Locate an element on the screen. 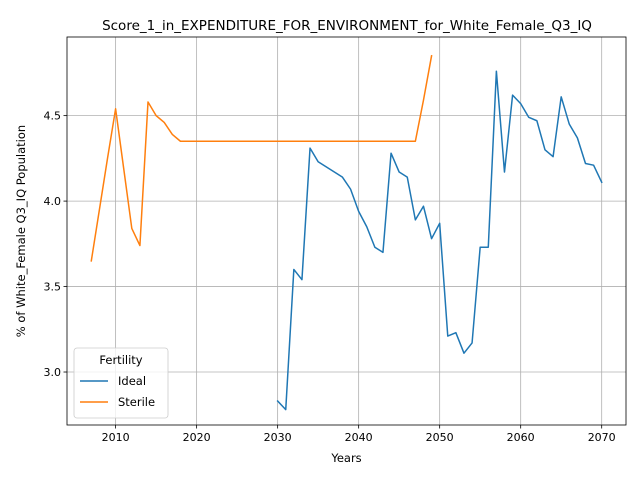 The width and height of the screenshot is (640, 480). y-tick-label: 3.5 is located at coordinates (53, 287).